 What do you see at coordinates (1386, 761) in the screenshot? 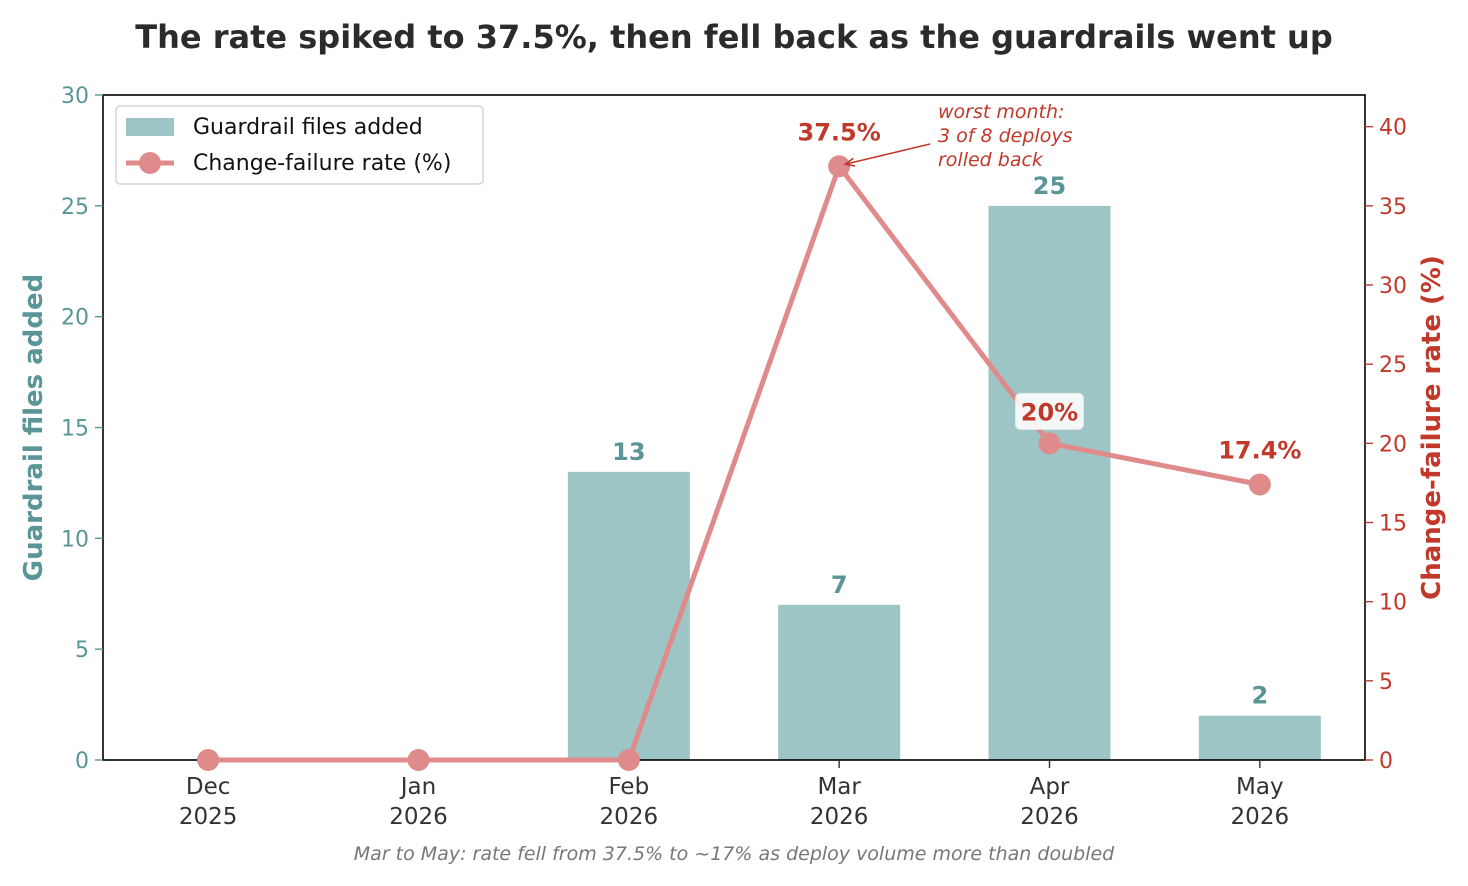
I see `right-tick-label: 0` at bounding box center [1386, 761].